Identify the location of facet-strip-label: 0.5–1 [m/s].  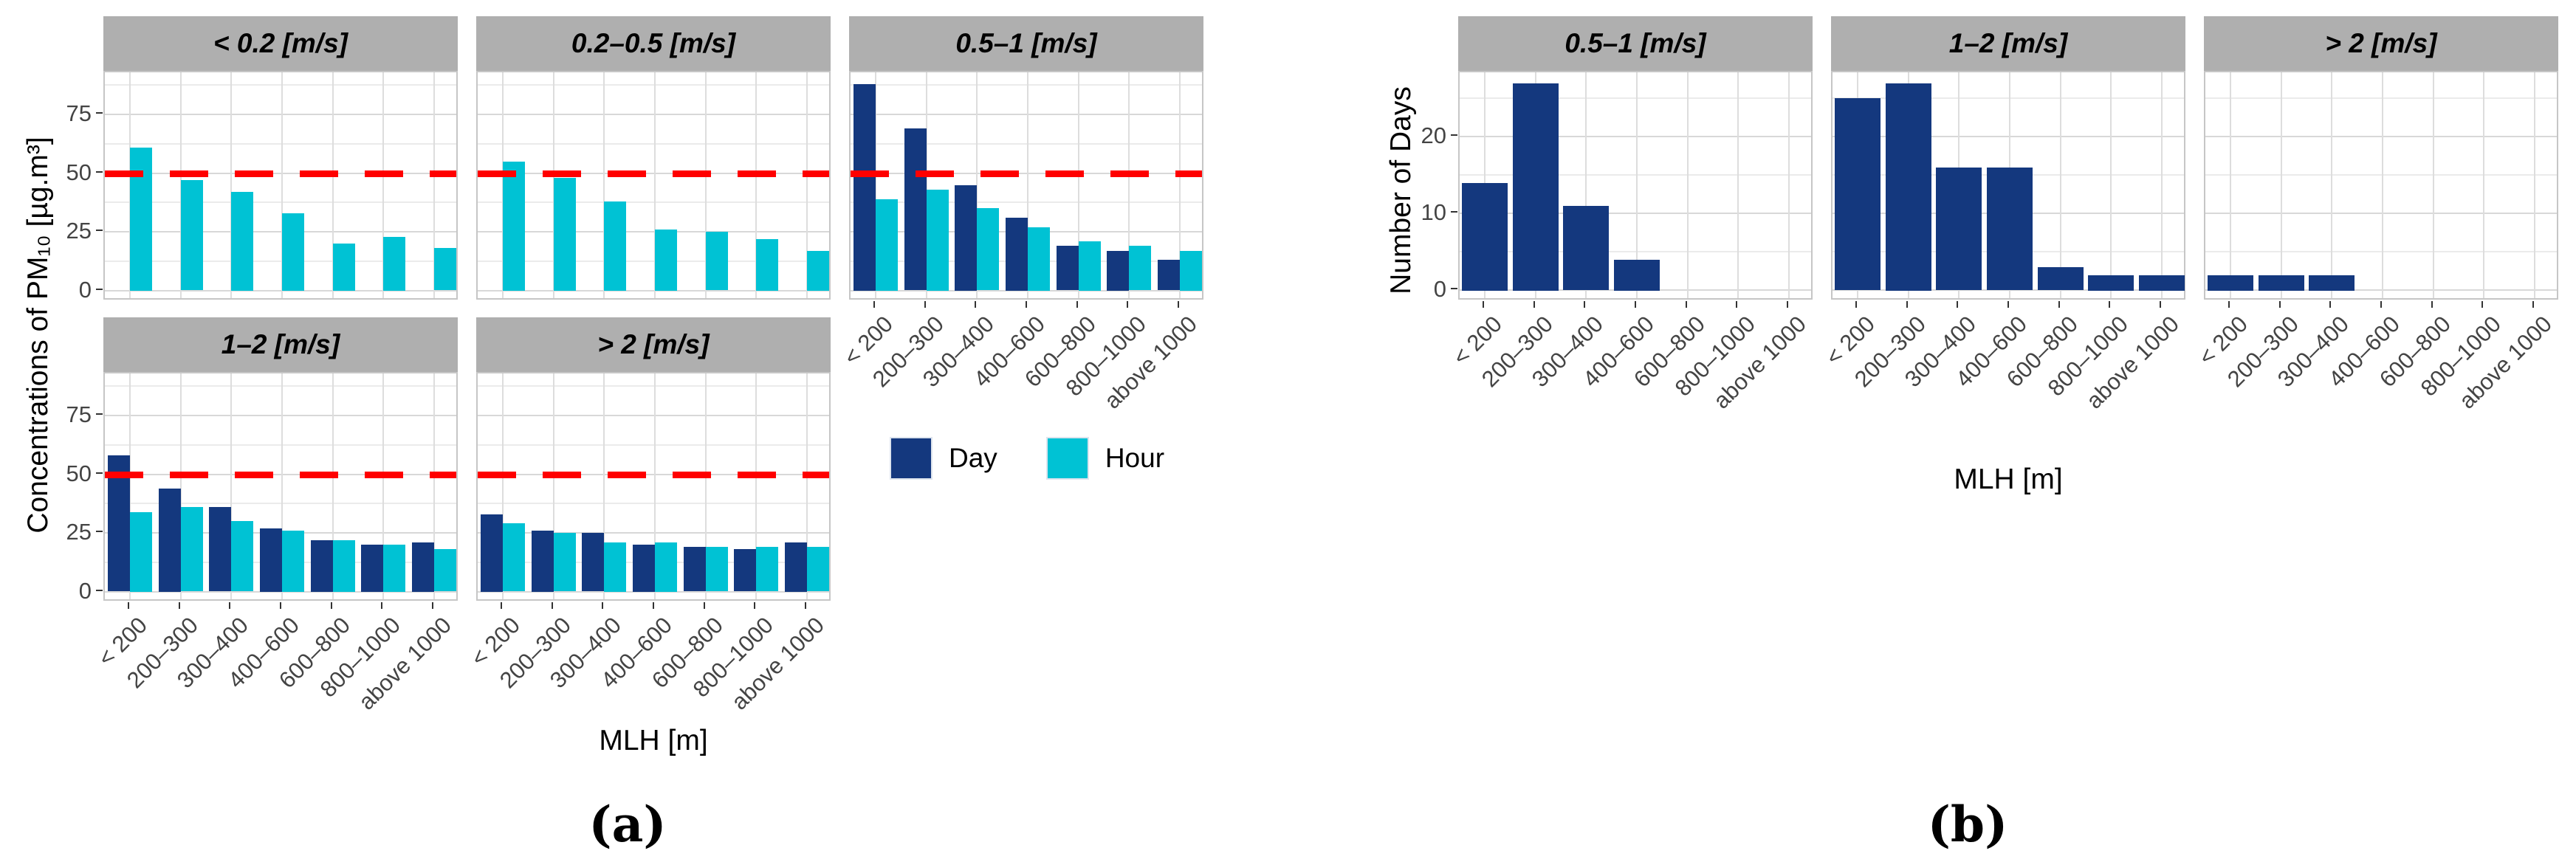
(1026, 43).